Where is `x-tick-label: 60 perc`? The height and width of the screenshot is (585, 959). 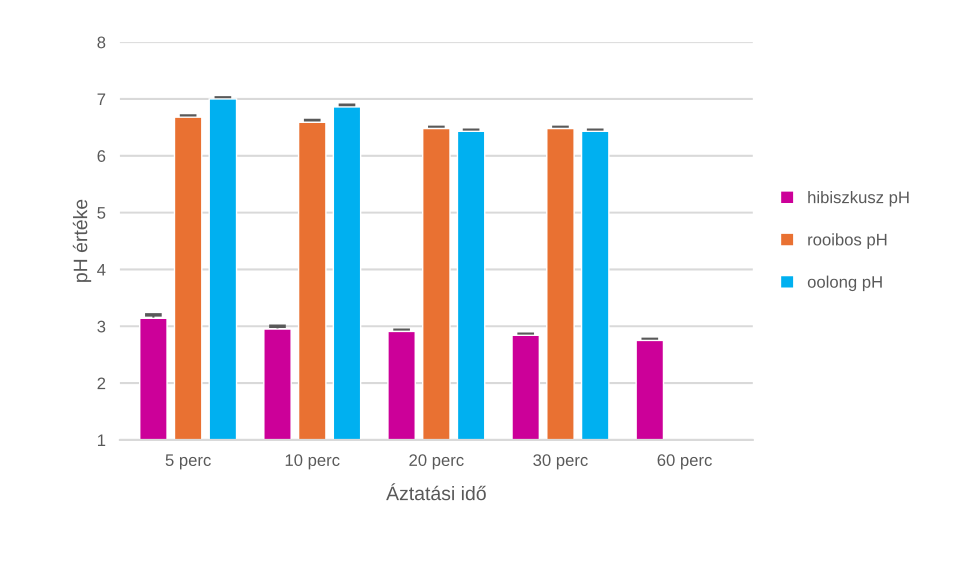 x-tick-label: 60 perc is located at coordinates (685, 462).